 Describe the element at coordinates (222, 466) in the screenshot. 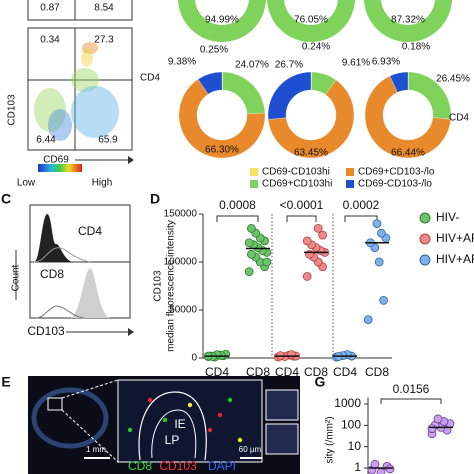

I see `channel-label: DAPI` at that location.